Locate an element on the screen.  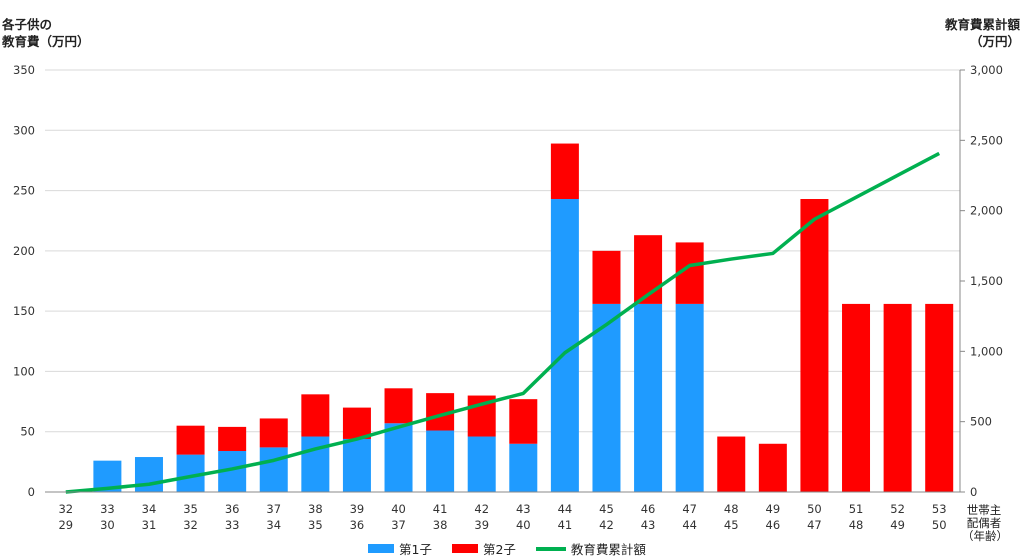
x-tick-label-spouse: 45 is located at coordinates (731, 525).